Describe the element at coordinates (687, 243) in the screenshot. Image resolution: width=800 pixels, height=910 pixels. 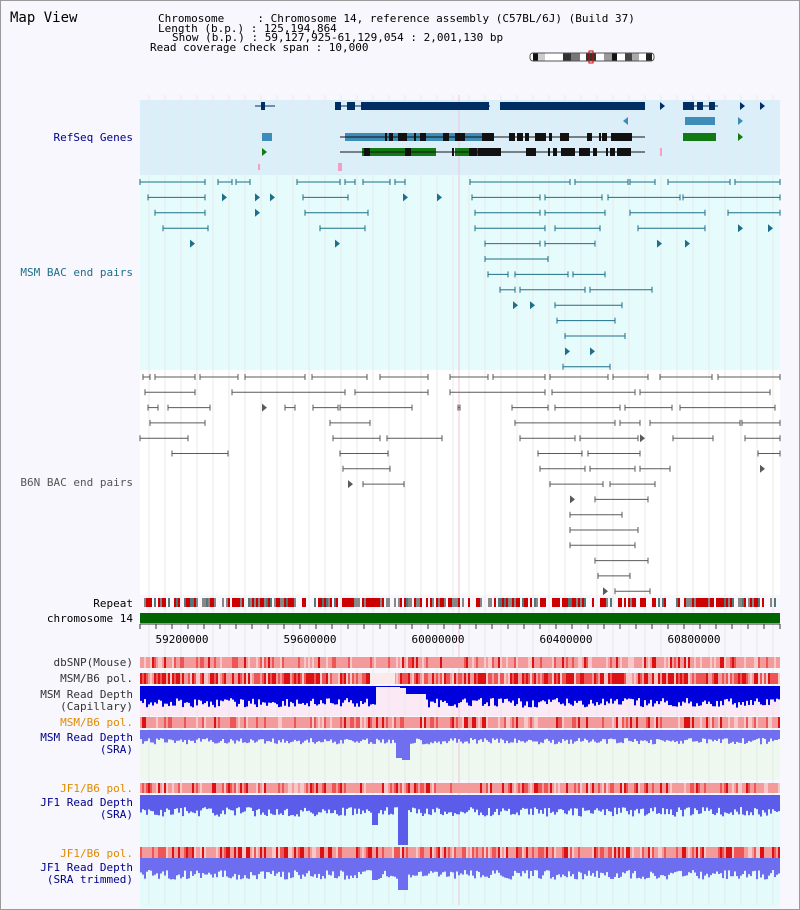
I see `msm-bac-arrow` at that location.